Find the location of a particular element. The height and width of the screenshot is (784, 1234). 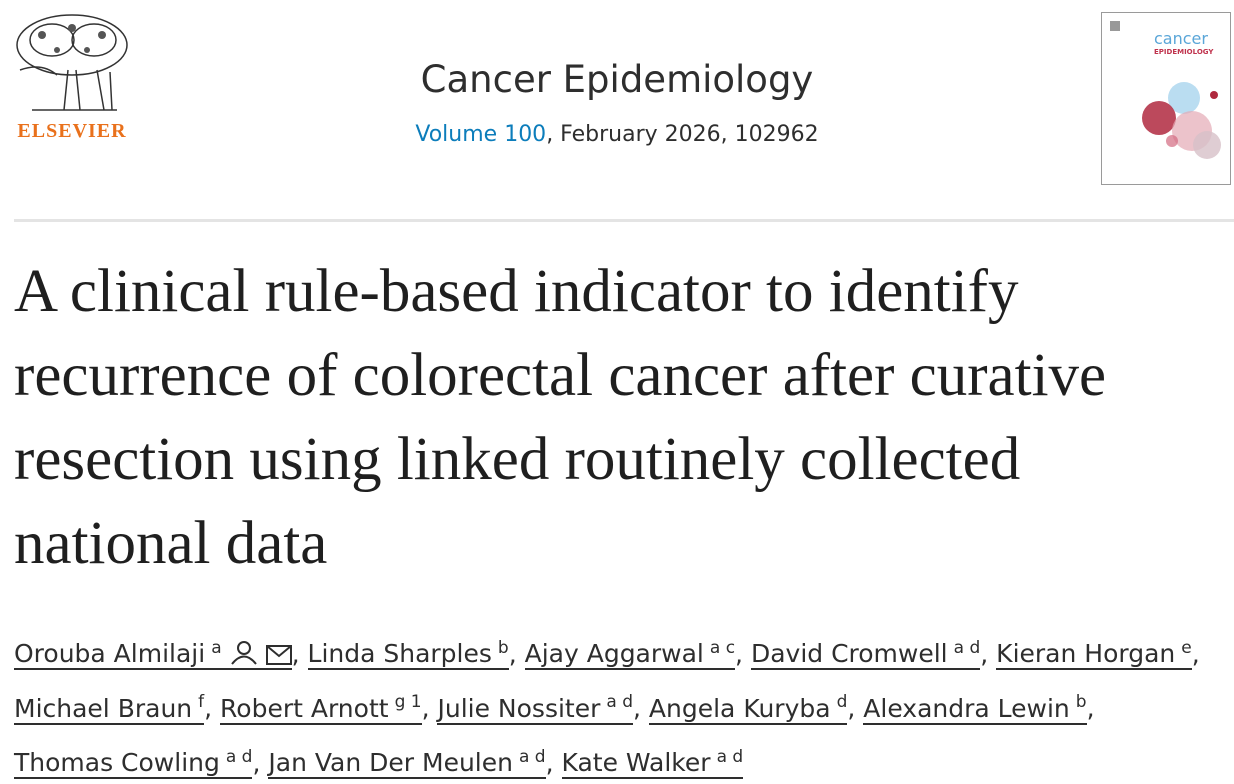

author-link: Michael Braun f is located at coordinates (109, 708).